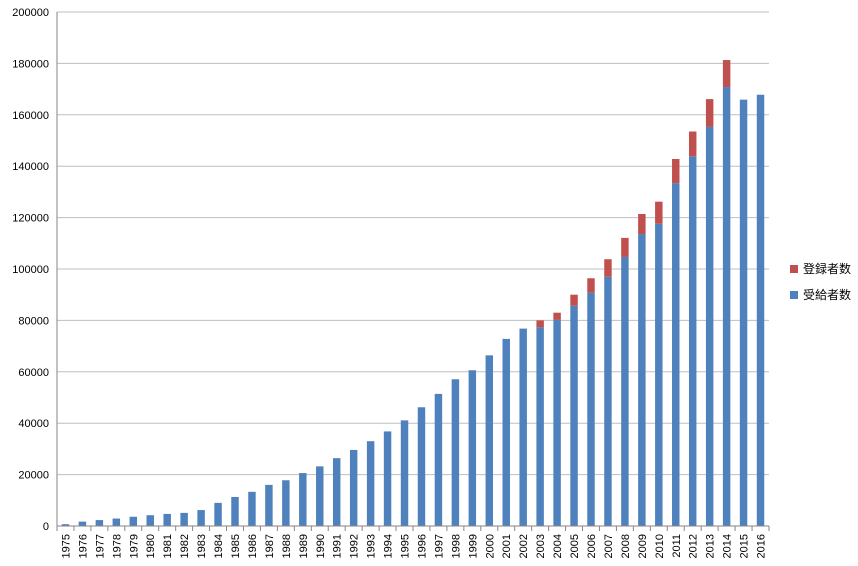 Image resolution: width=858 pixels, height=566 pixels. What do you see at coordinates (676, 354) in the screenshot?
I see `bar-recipients-2011` at bounding box center [676, 354].